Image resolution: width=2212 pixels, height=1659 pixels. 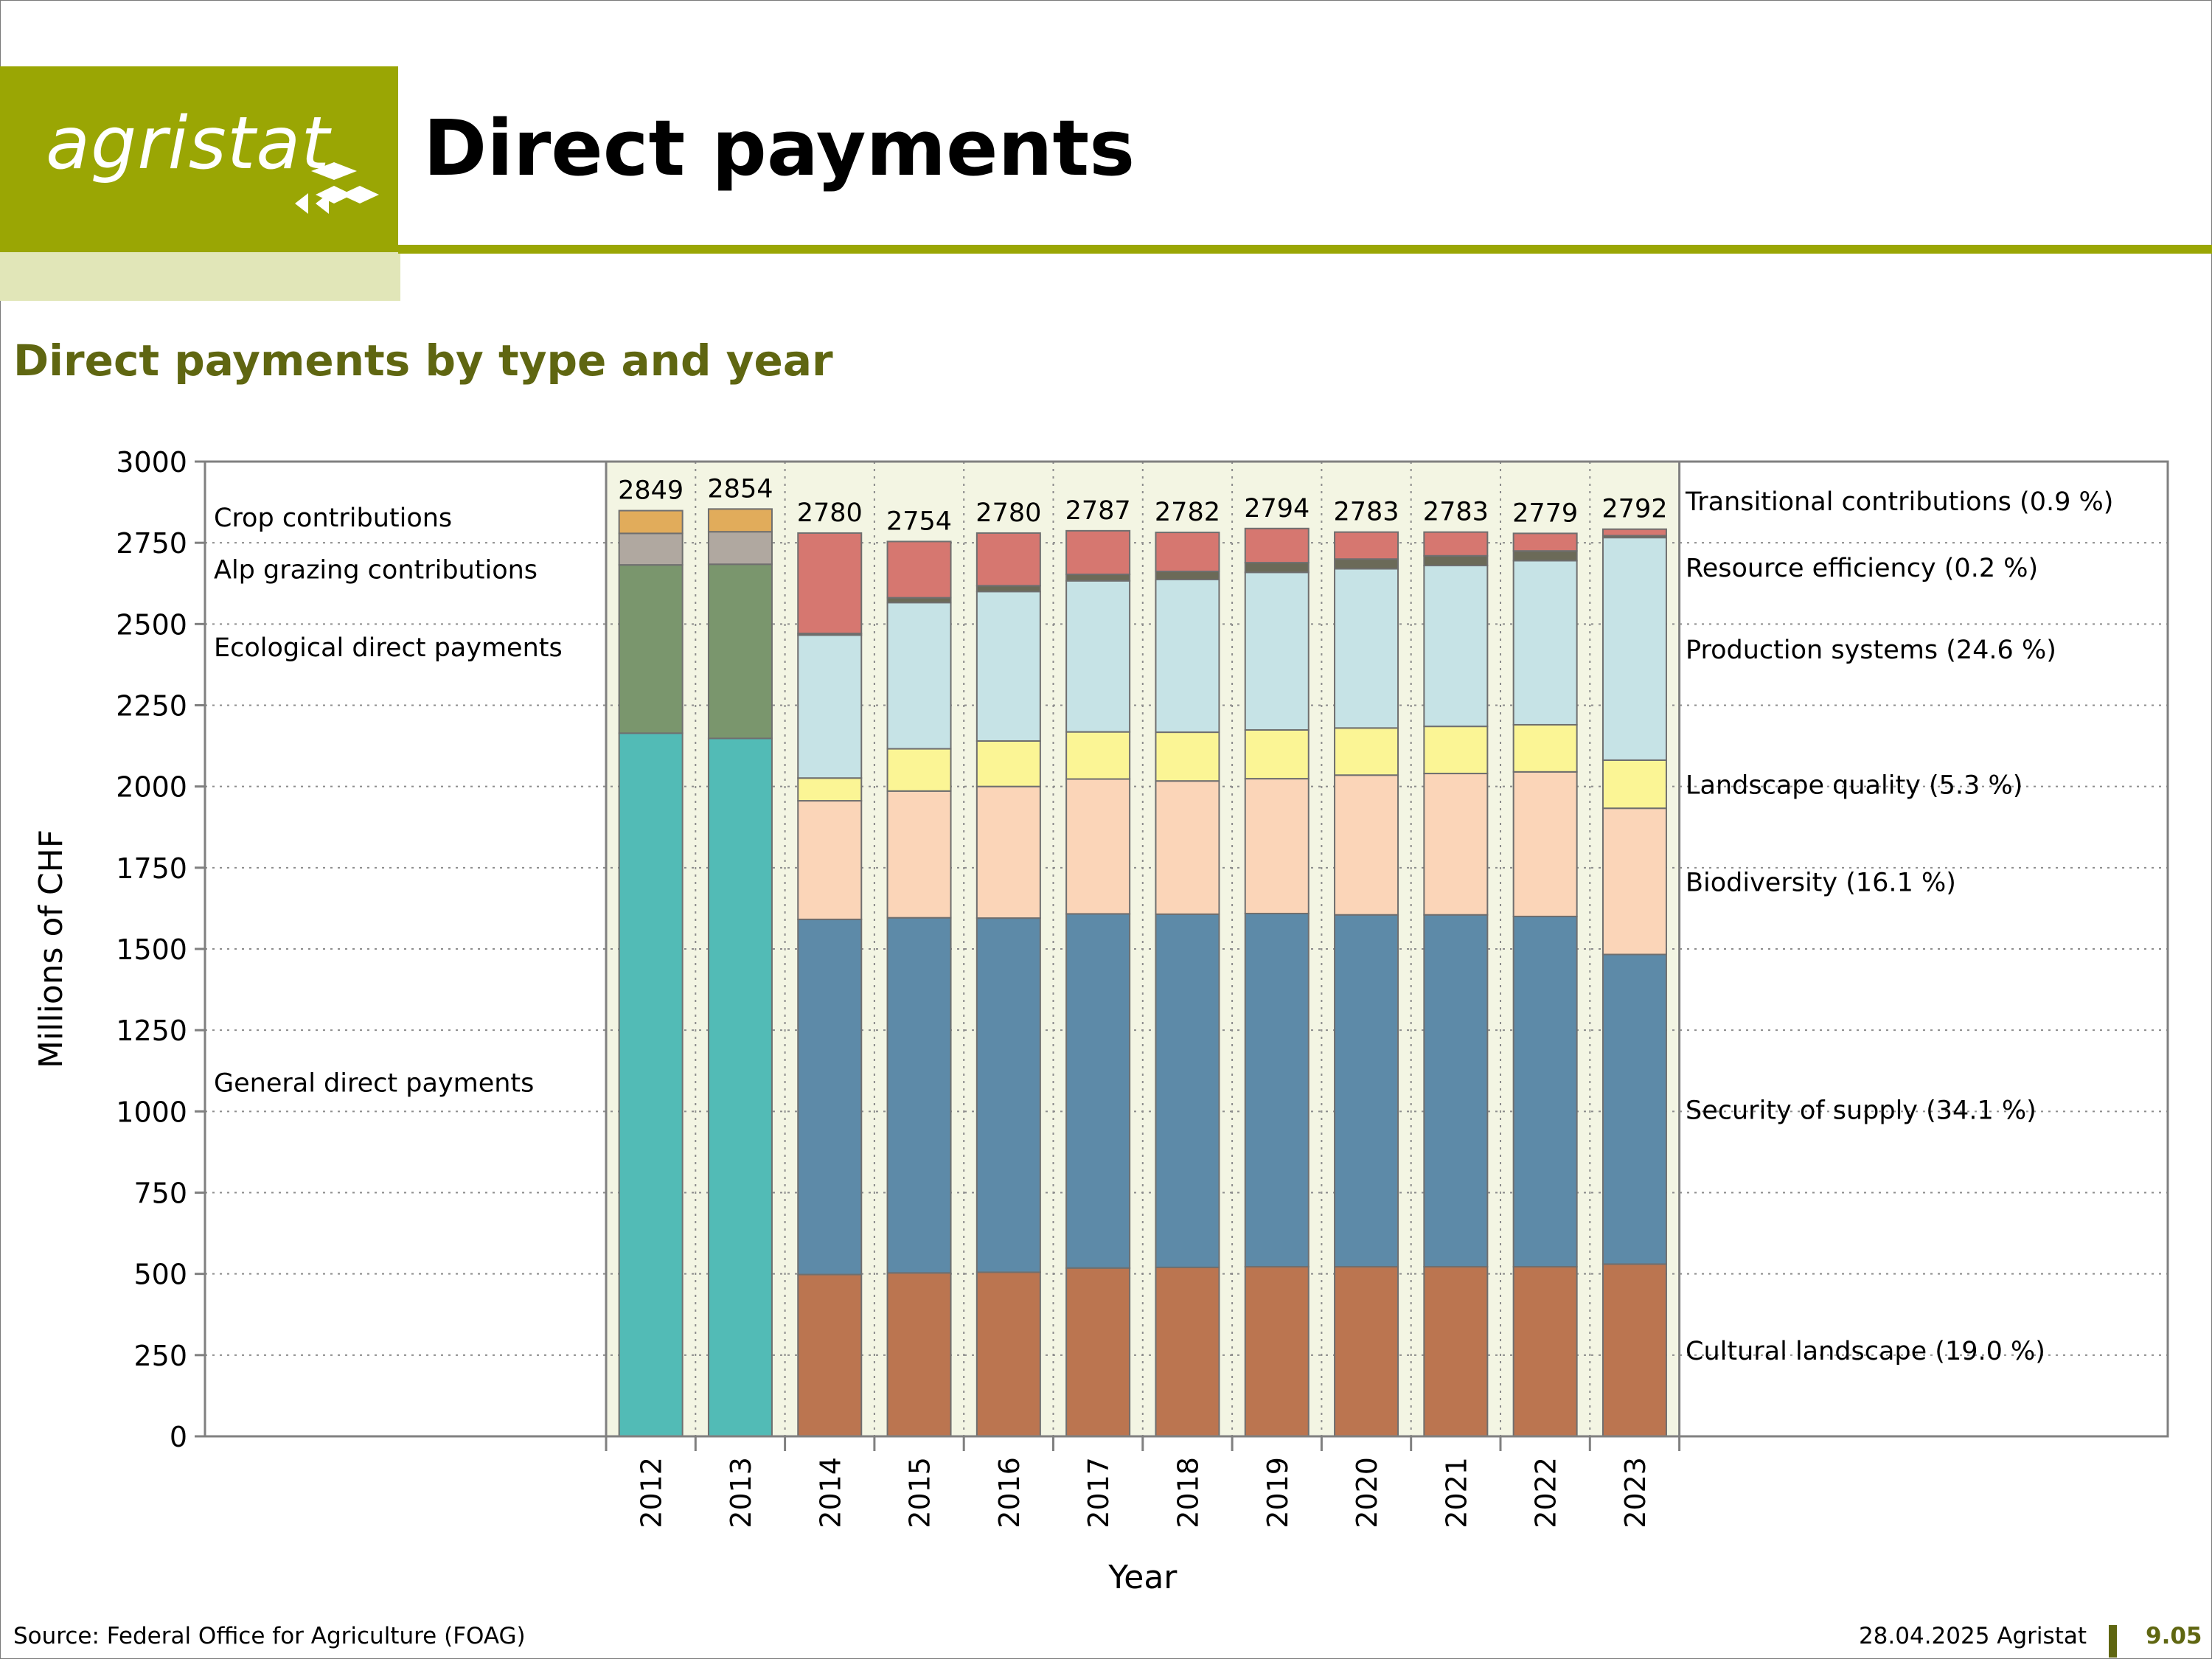 What do you see at coordinates (1865, 1351) in the screenshot?
I see `legend-right-label: Cultural landscape (19.0 %)` at bounding box center [1865, 1351].